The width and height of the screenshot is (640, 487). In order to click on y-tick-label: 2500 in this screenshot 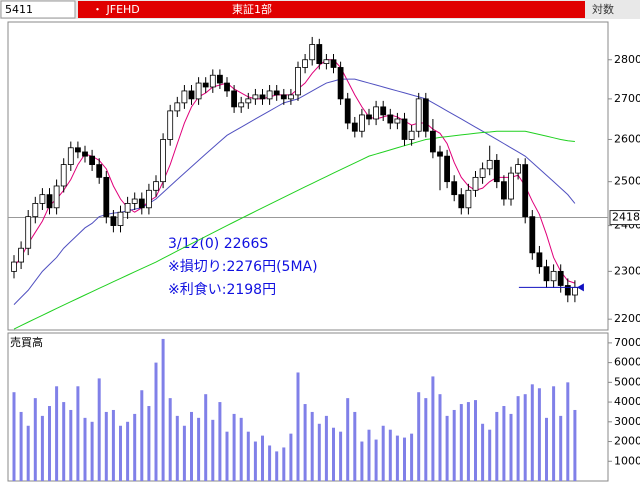, I will do `click(627, 181)`.